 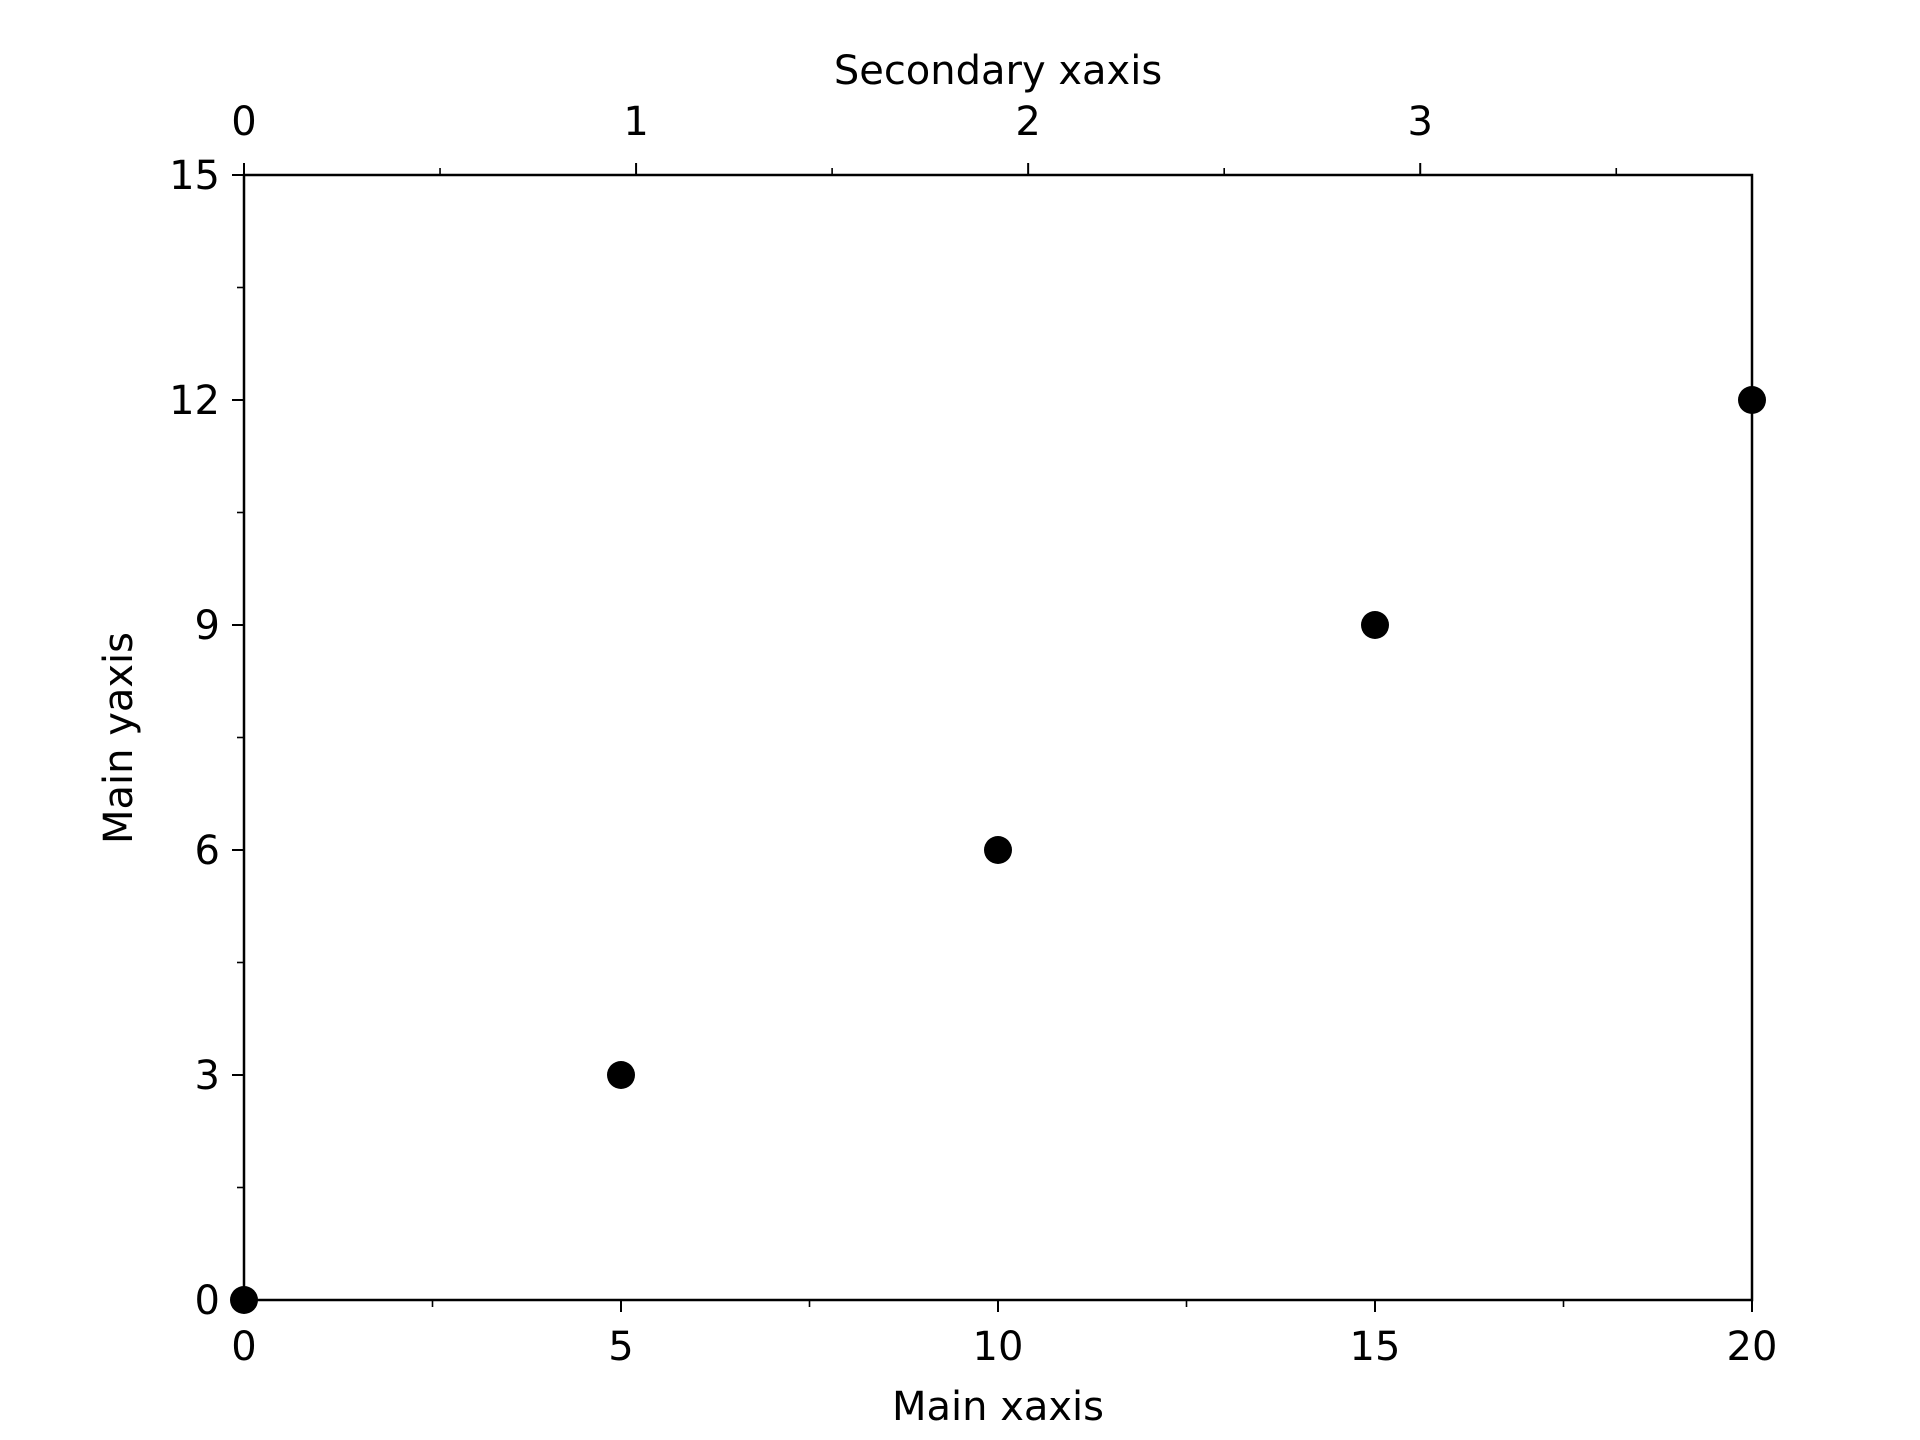 I want to click on secondary-x-tick-label: 0, so click(x=243, y=122).